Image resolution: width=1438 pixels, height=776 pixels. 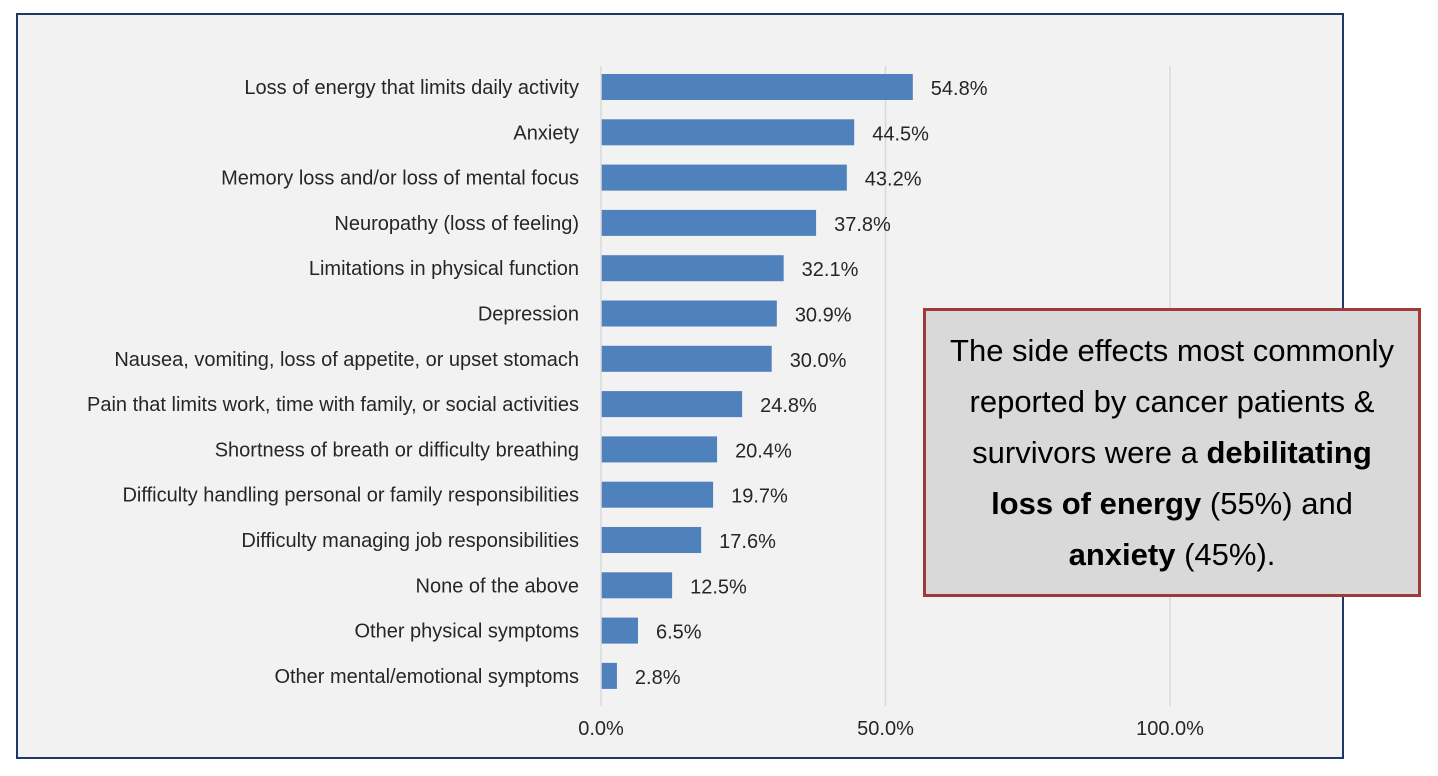 What do you see at coordinates (885, 729) in the screenshot?
I see `x-tick-label: 50.0%` at bounding box center [885, 729].